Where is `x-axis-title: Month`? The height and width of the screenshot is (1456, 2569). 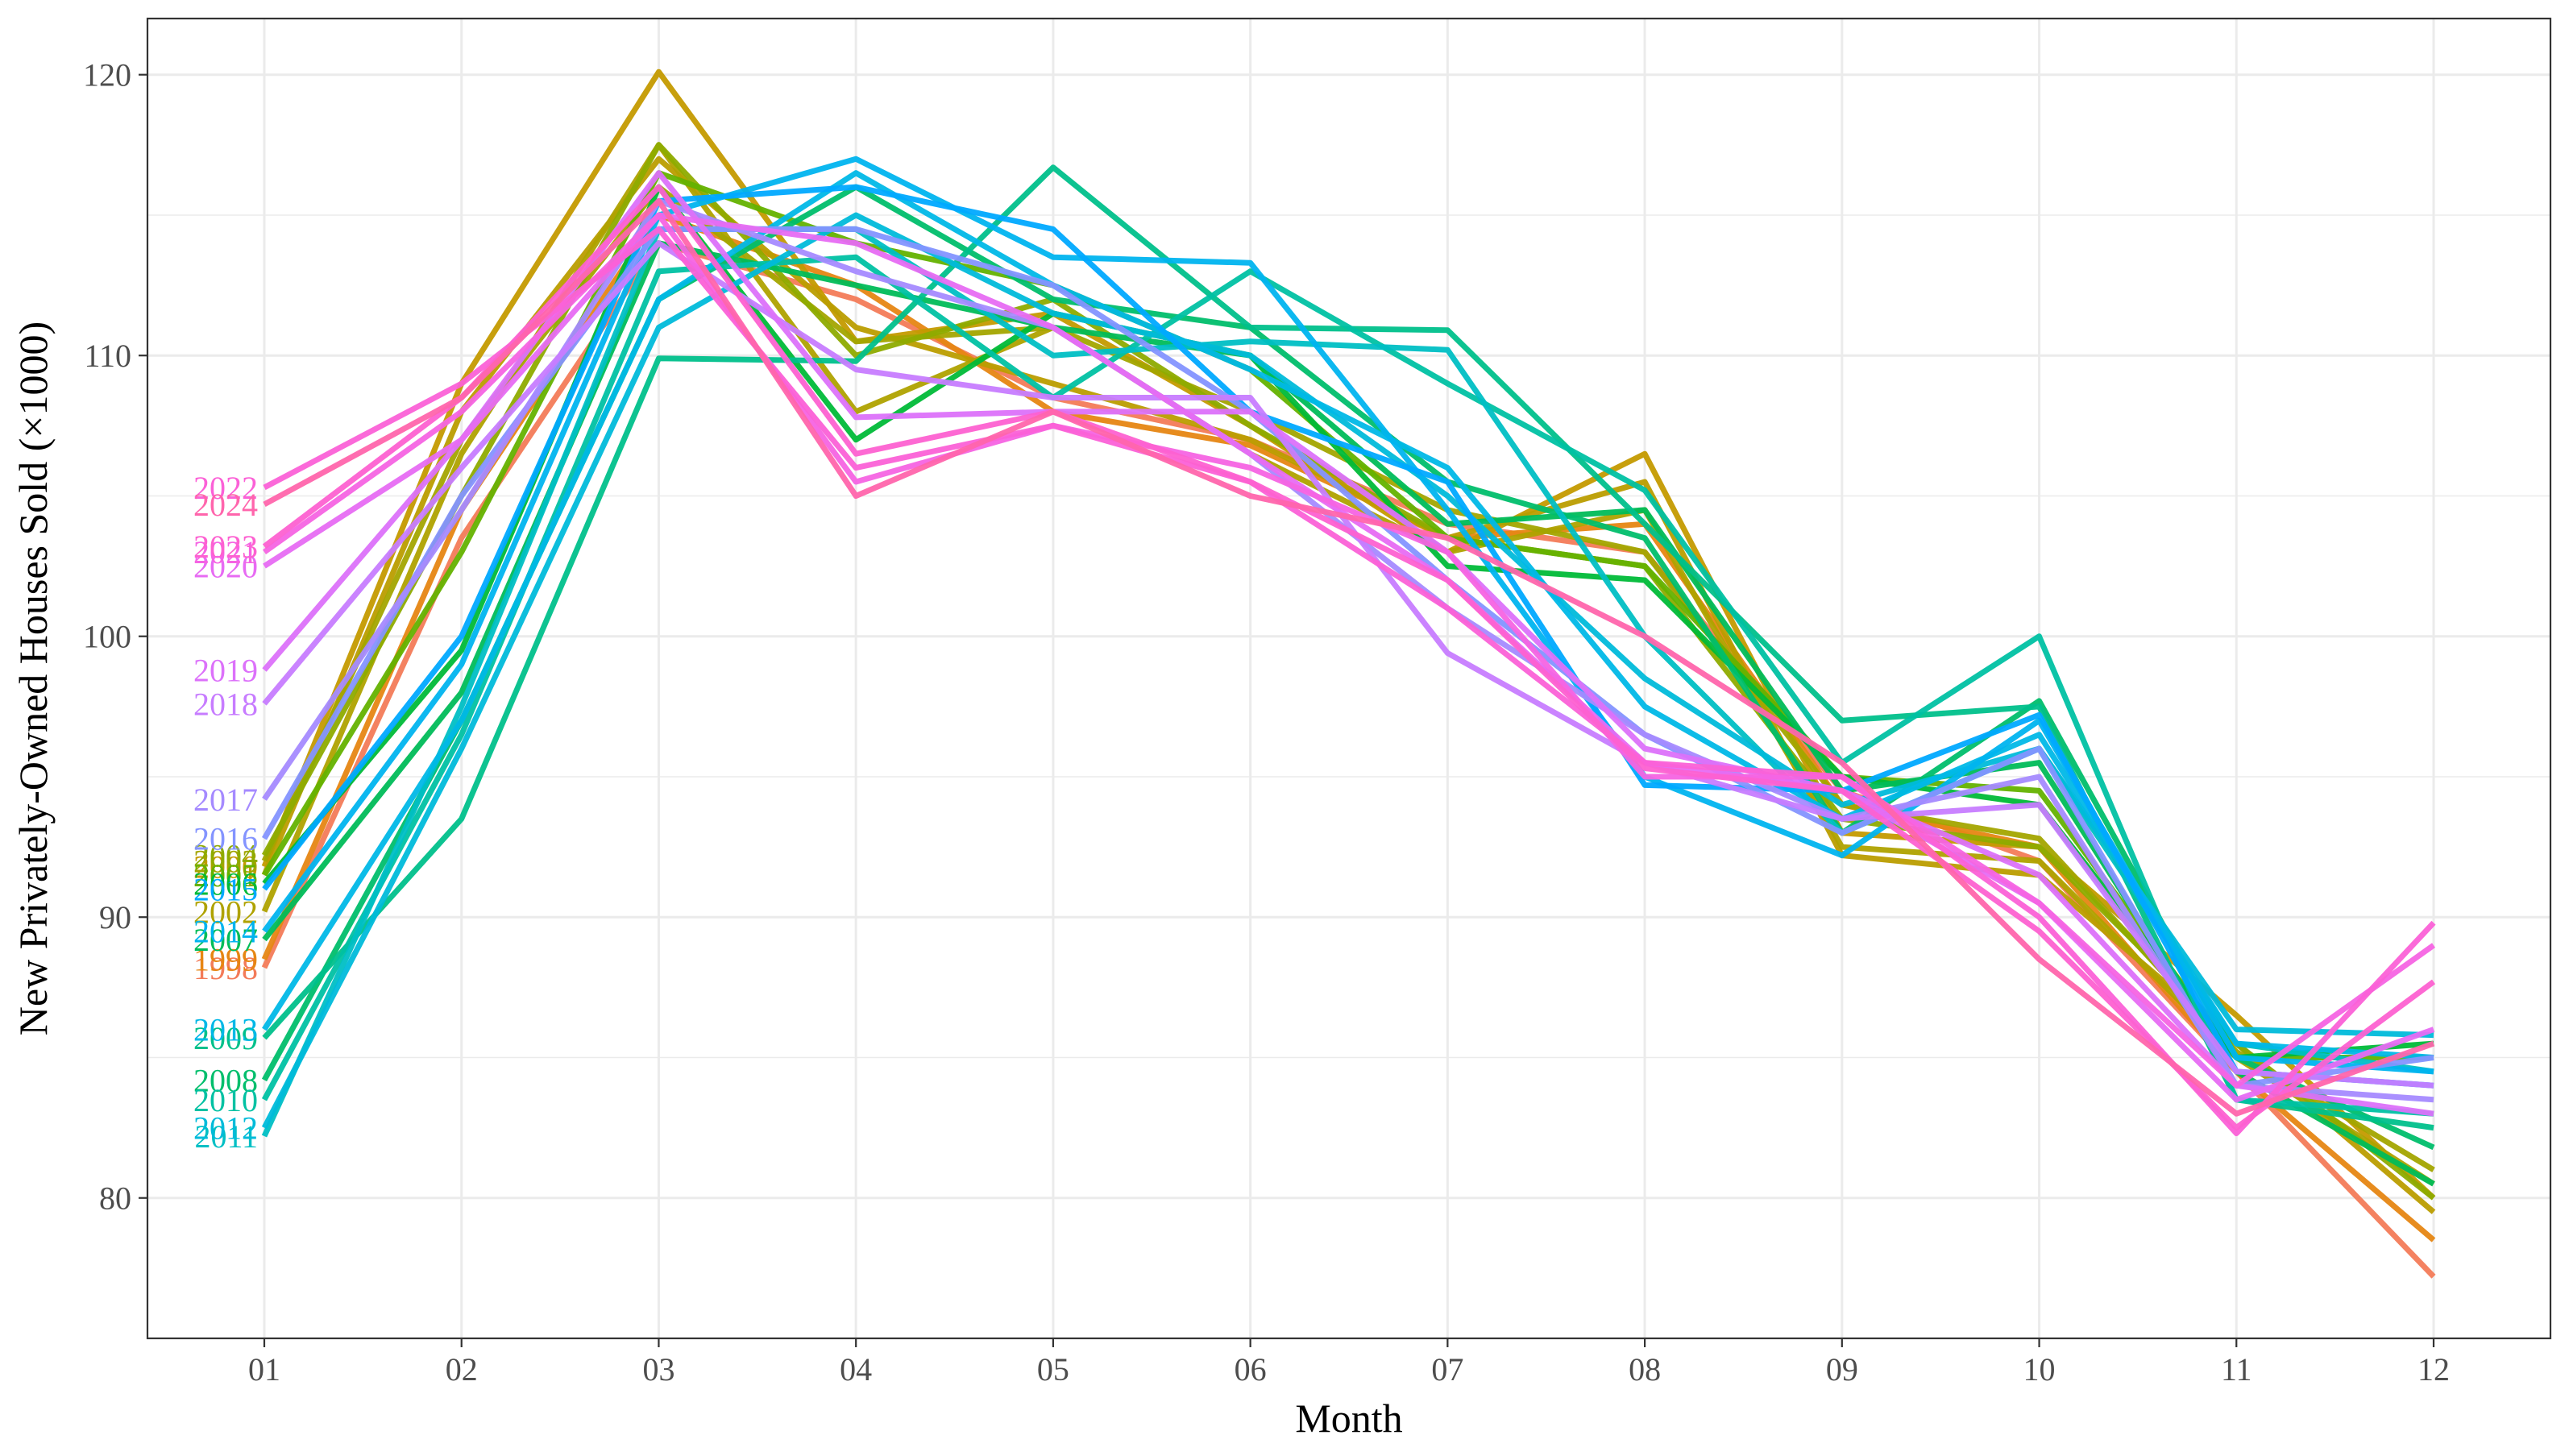 x-axis-title: Month is located at coordinates (1348, 1418).